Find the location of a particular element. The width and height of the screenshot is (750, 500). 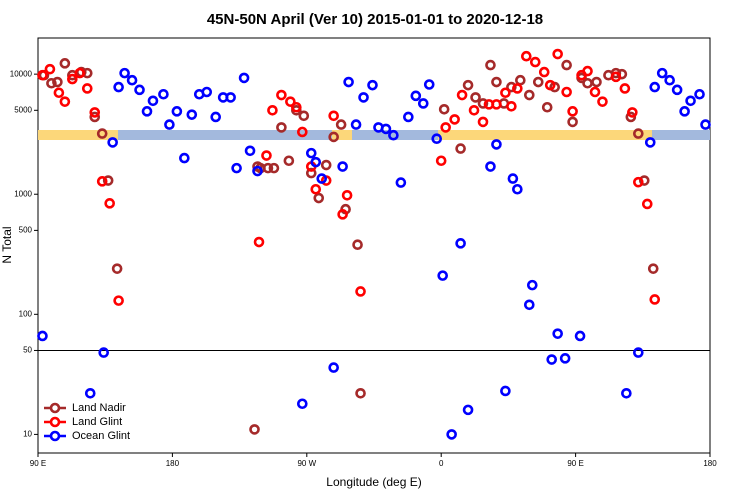

ocean-band is located at coordinates (395, 135).